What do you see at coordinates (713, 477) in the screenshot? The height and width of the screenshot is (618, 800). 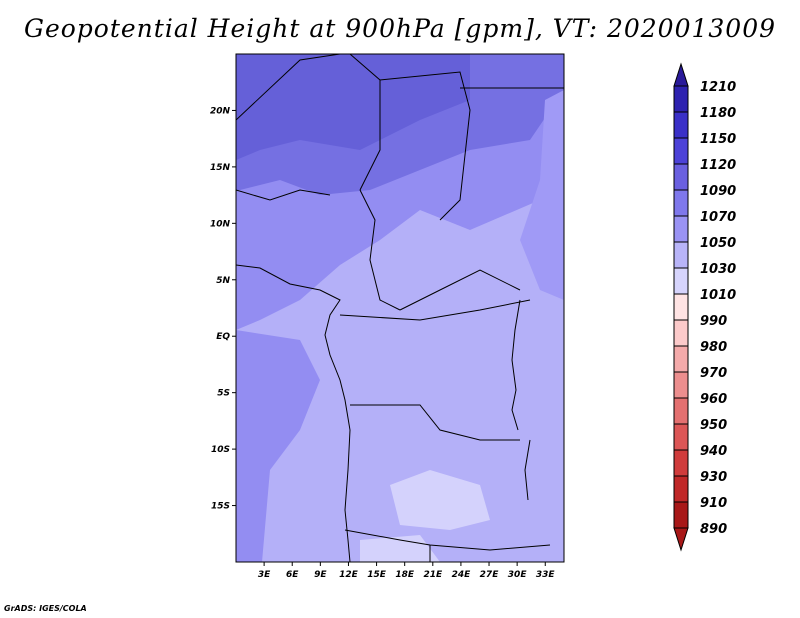 I see `colorbar-label: 930` at bounding box center [713, 477].